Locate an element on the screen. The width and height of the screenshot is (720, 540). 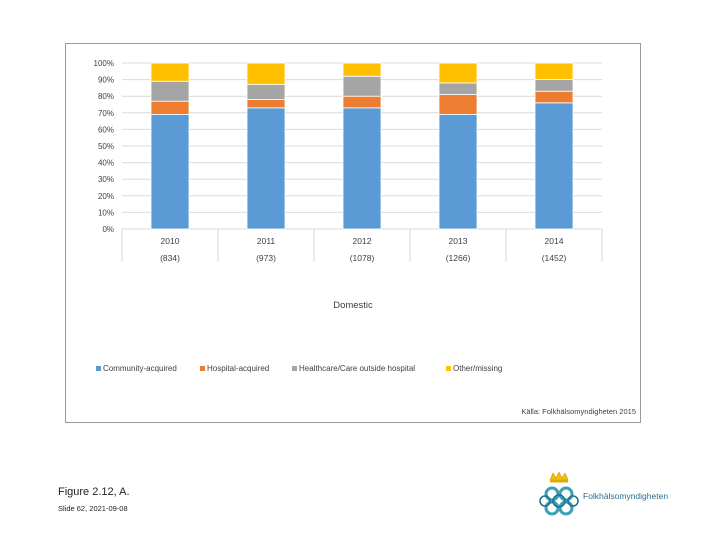
slide-reference: Slide 62, 2021-09-08 is located at coordinates (93, 508).